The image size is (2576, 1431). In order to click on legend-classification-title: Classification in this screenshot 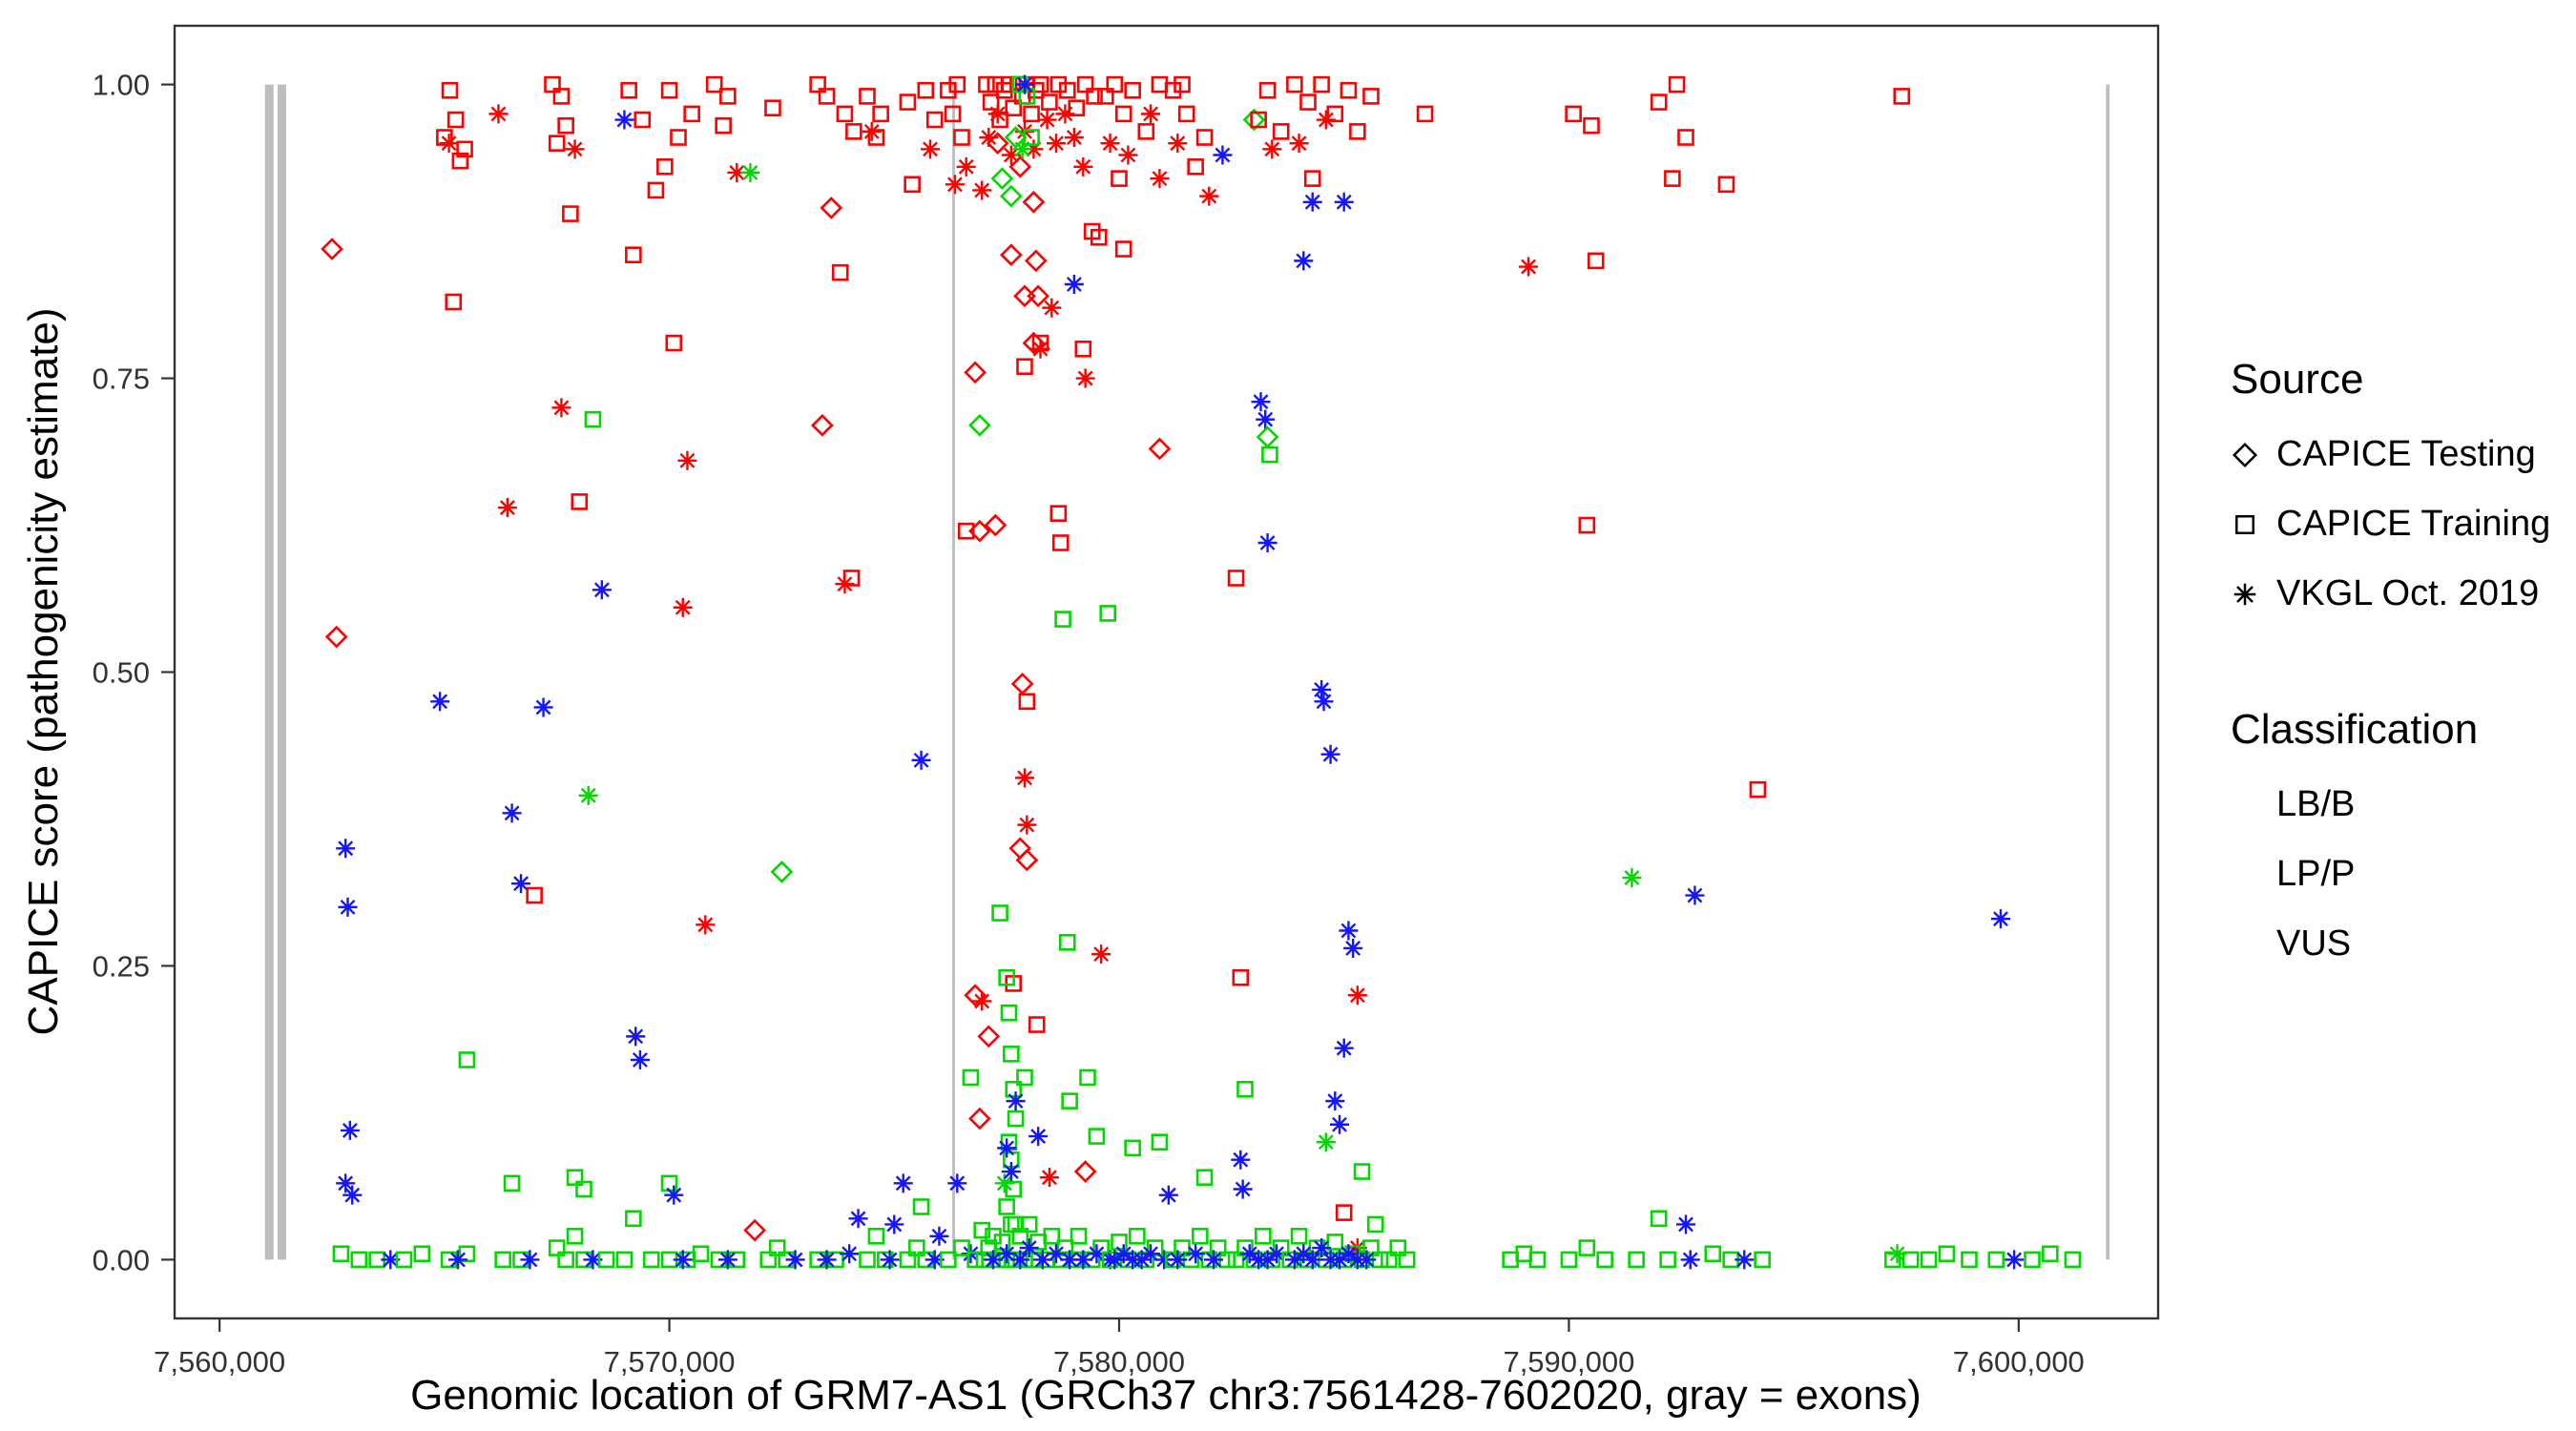, I will do `click(2355, 729)`.